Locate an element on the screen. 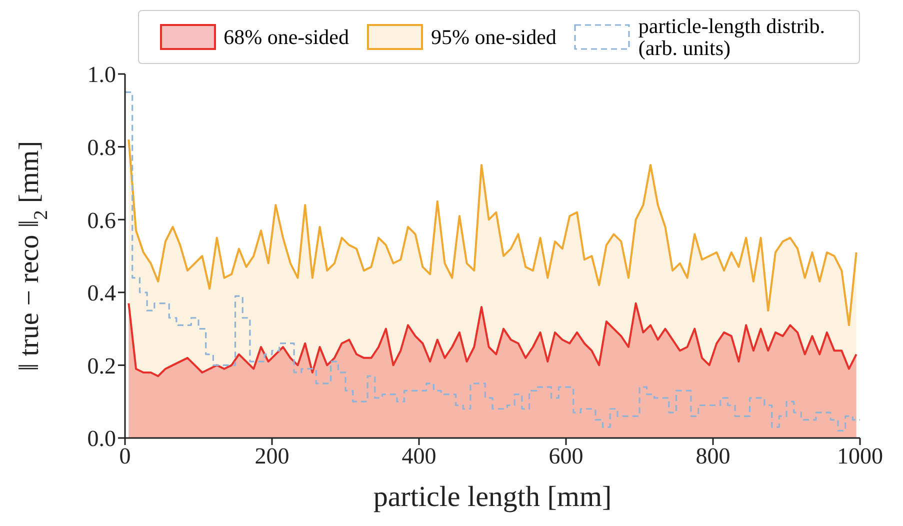 The image size is (903, 526). y-tick-label: 1.0 is located at coordinates (101, 75).